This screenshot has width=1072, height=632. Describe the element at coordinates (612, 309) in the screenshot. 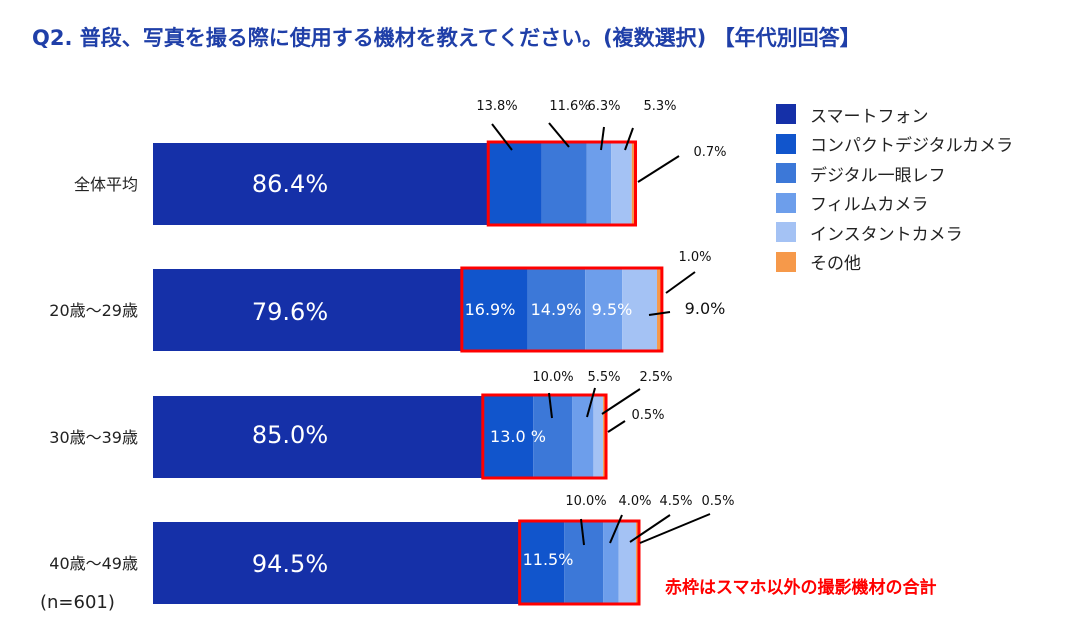

I see `data-label: 9.5%` at that location.